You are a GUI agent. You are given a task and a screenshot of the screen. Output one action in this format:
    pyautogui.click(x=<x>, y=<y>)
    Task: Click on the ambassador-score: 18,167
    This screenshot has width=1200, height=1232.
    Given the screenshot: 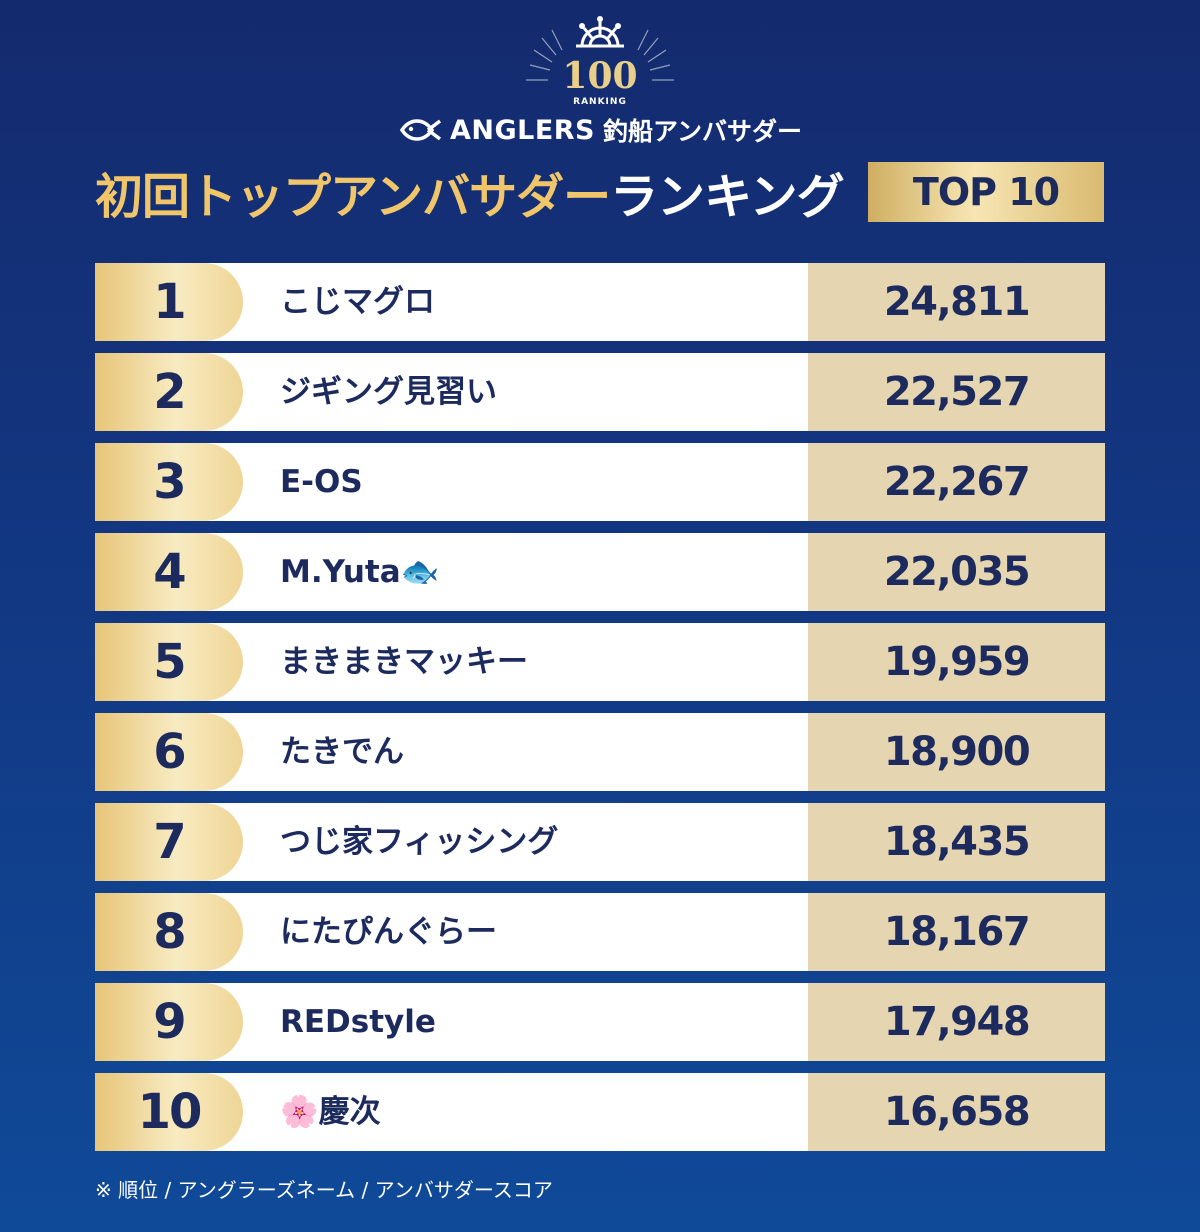 What is the action you would take?
    pyautogui.click(x=956, y=932)
    